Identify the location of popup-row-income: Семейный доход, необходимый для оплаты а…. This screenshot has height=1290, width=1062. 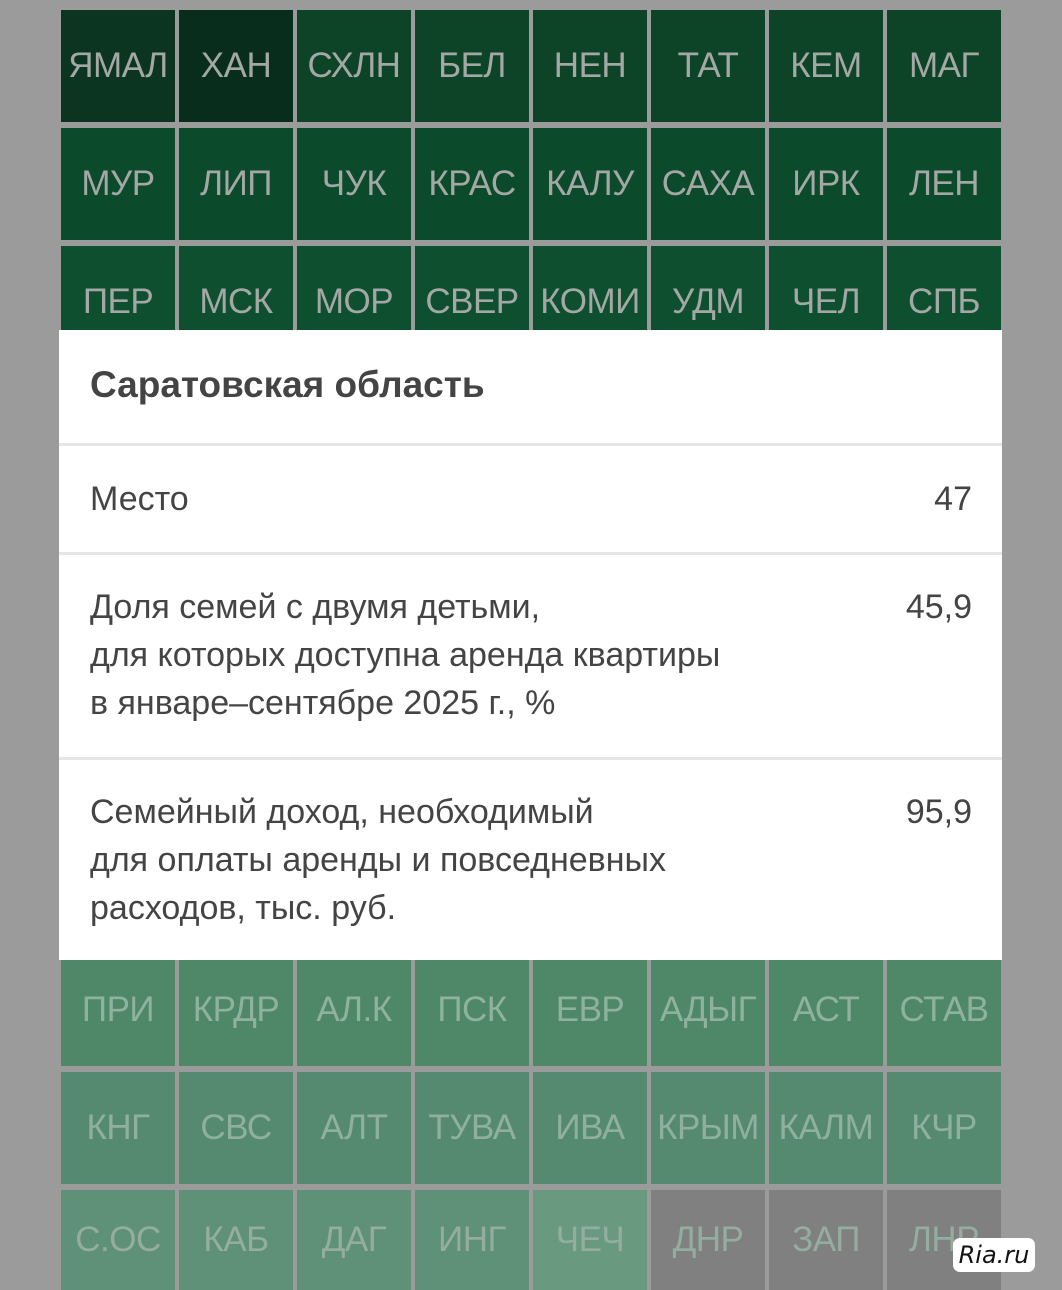
(530, 858).